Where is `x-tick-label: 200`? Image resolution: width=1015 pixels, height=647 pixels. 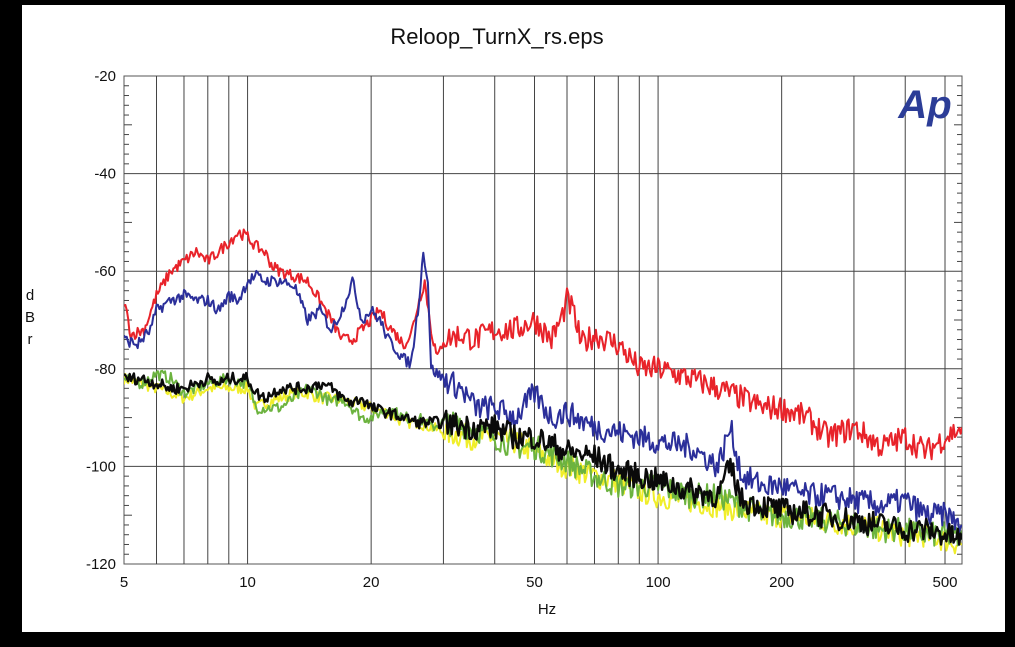
x-tick-label: 200 is located at coordinates (781, 582).